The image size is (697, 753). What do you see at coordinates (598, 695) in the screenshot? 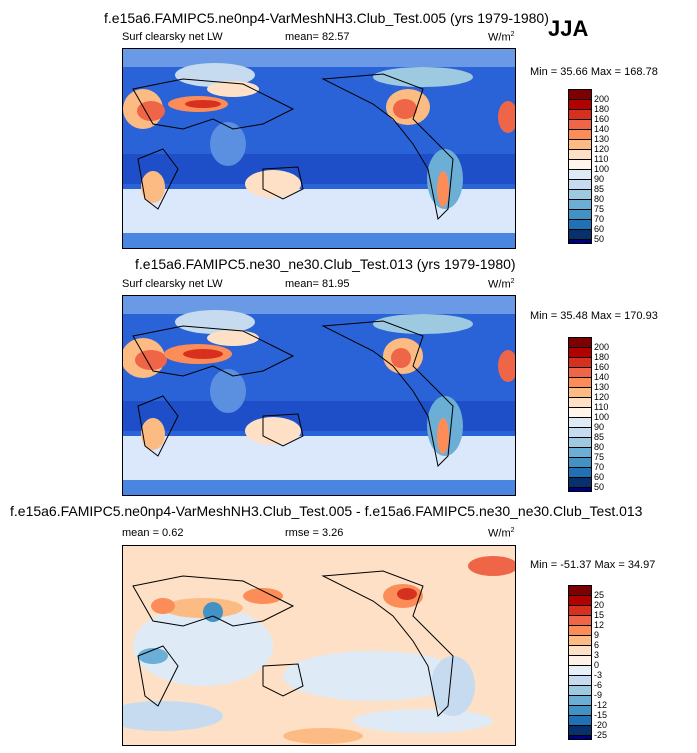
I see `colorbar-tick: -9` at bounding box center [598, 695].